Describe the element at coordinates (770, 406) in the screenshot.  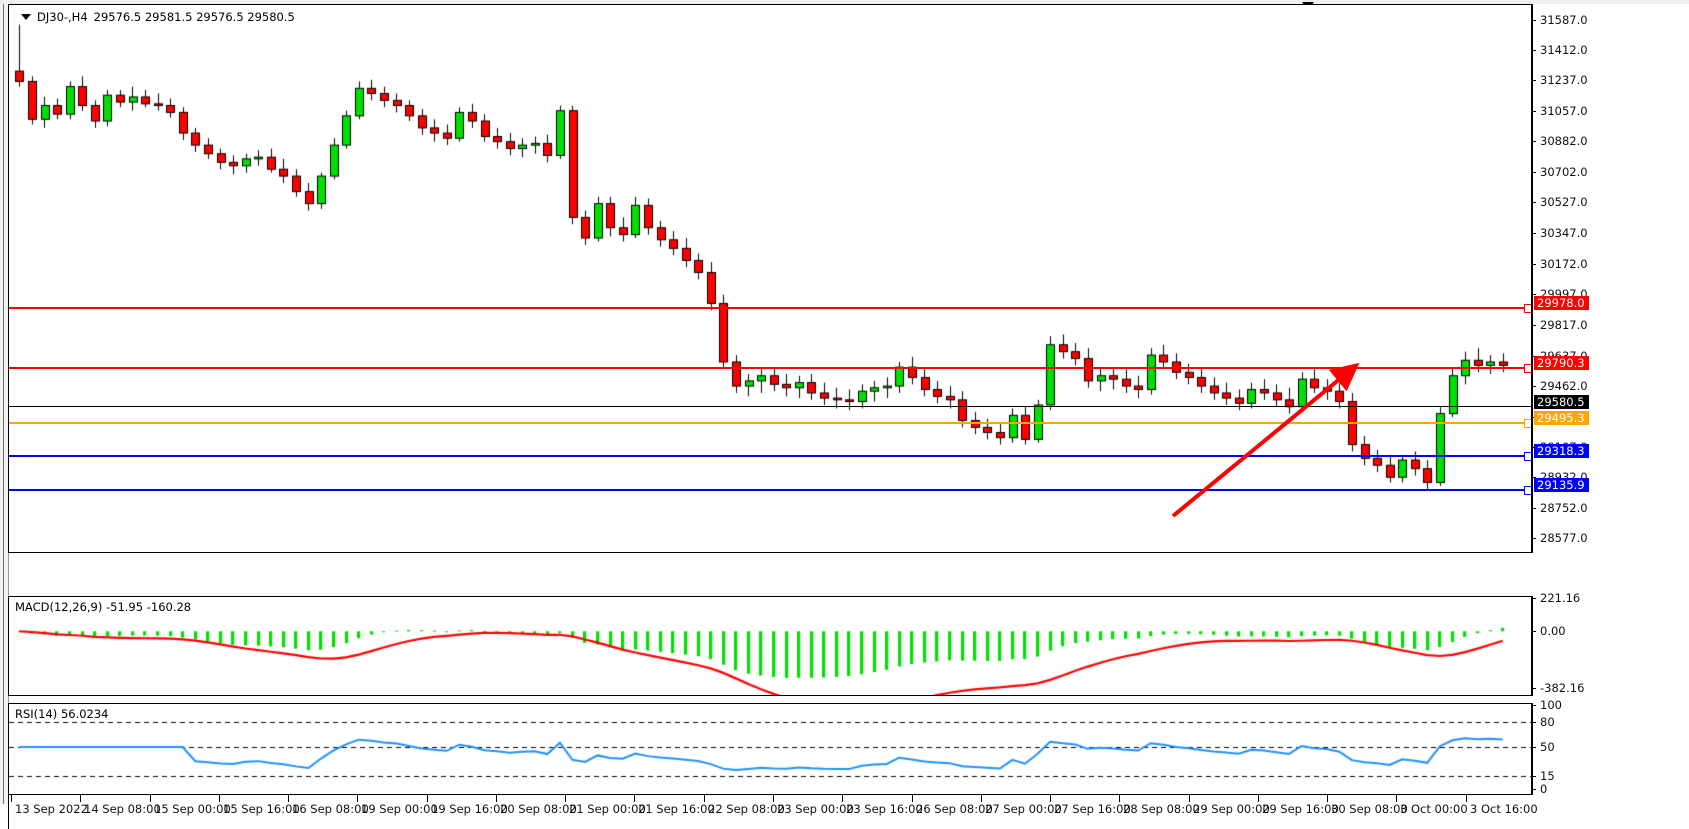
I see `price-line-current-price` at that location.